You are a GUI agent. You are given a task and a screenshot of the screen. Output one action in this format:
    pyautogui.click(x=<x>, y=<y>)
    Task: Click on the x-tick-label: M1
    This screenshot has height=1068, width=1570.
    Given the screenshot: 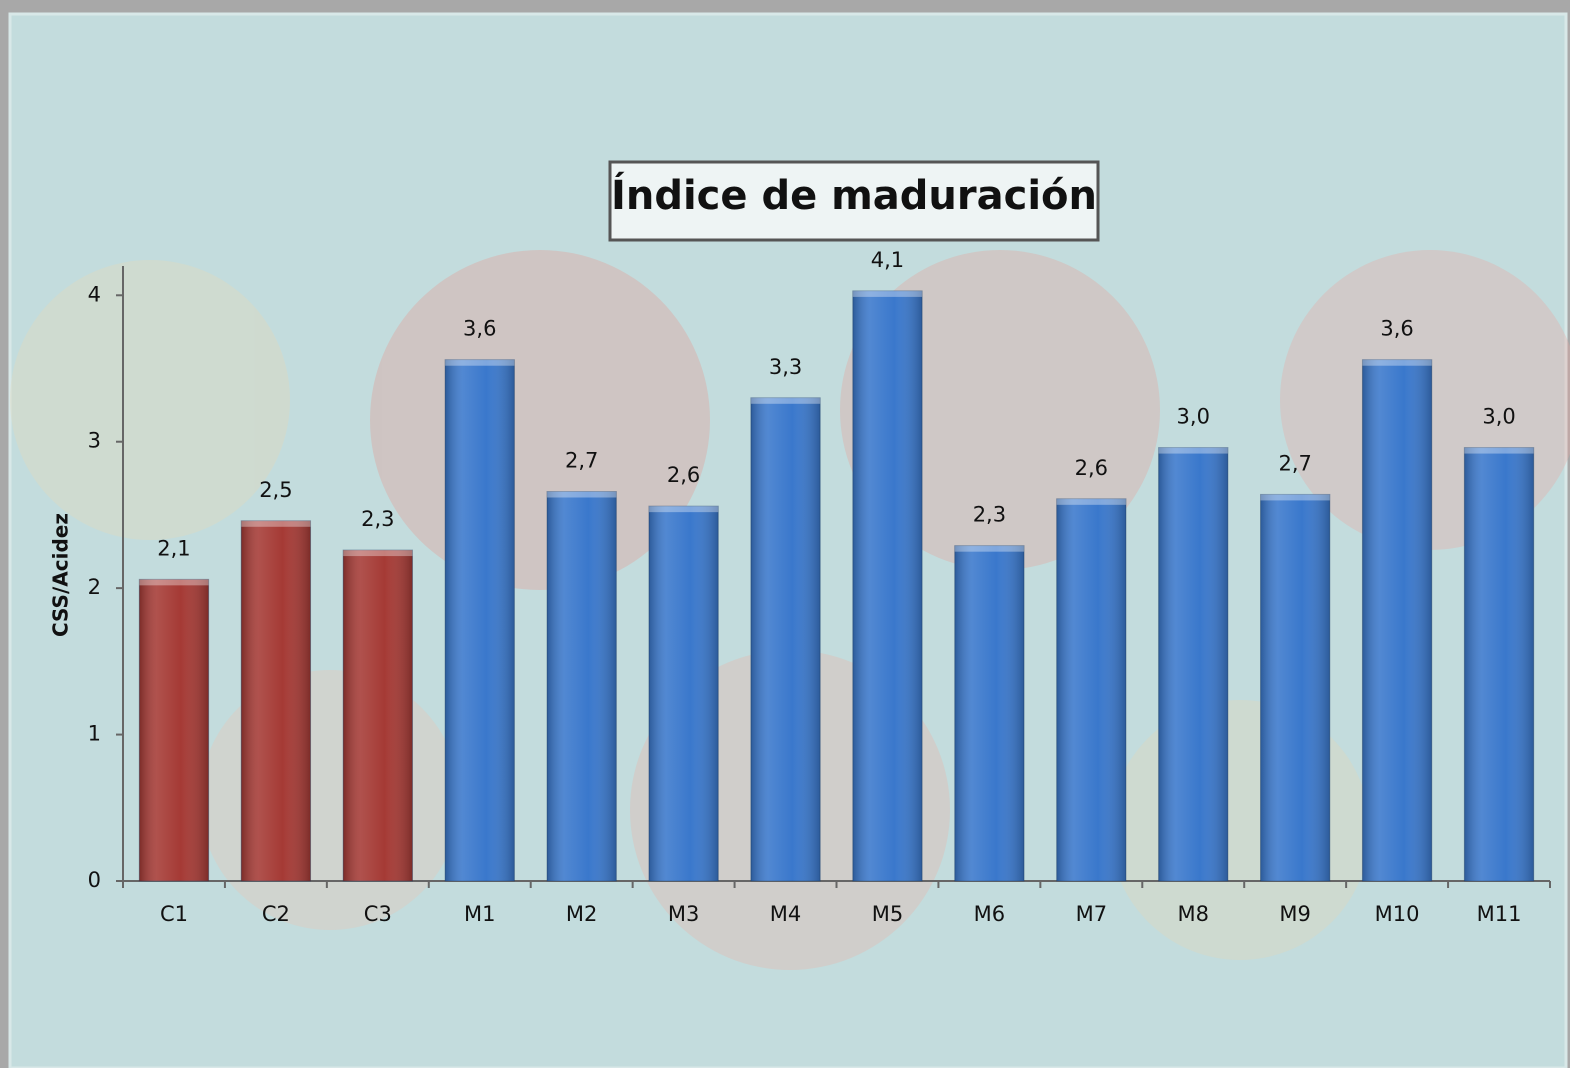 What is the action you would take?
    pyautogui.click(x=479, y=914)
    